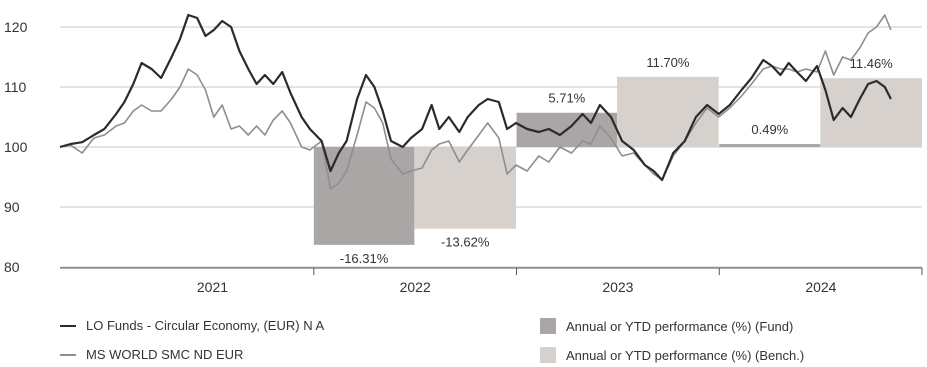 Image resolution: width=927 pixels, height=367 pixels. What do you see at coordinates (769, 129) in the screenshot?
I see `bar-value-label: 0.49%` at bounding box center [769, 129].